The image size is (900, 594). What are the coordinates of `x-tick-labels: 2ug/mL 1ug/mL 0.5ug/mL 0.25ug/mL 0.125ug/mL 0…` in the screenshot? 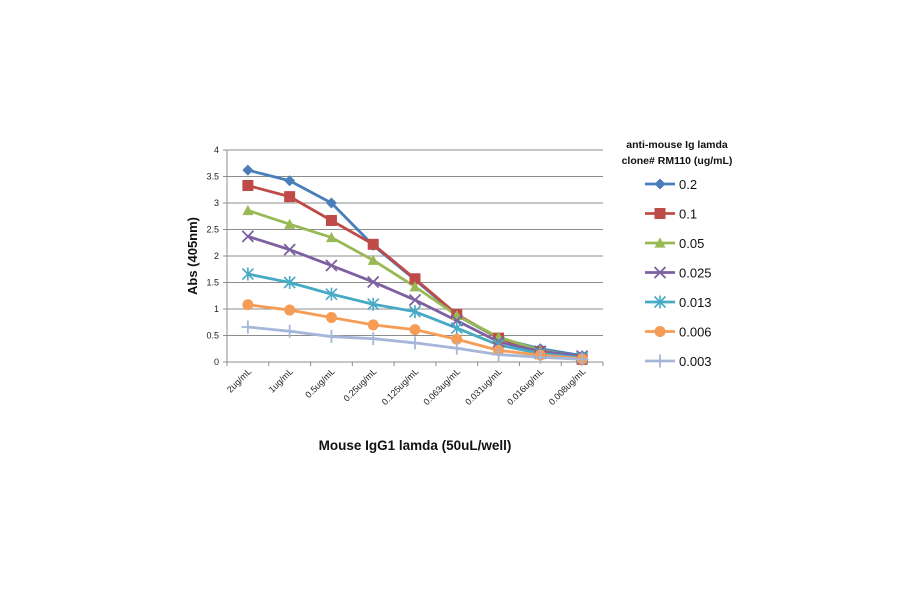 It's located at (406, 386).